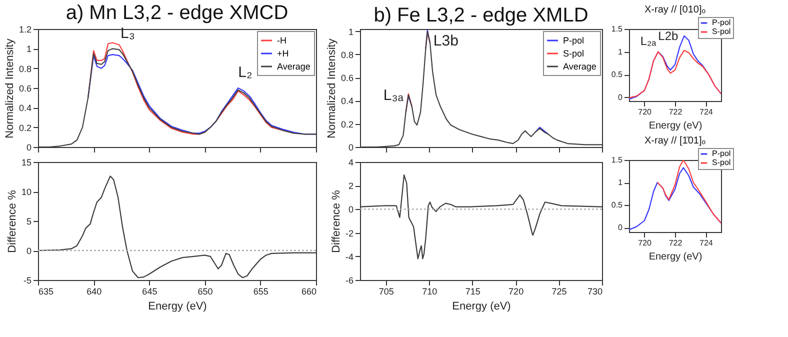 This screenshot has height=337, width=788. Describe the element at coordinates (445, 41) in the screenshot. I see `annotation: L3b` at that location.